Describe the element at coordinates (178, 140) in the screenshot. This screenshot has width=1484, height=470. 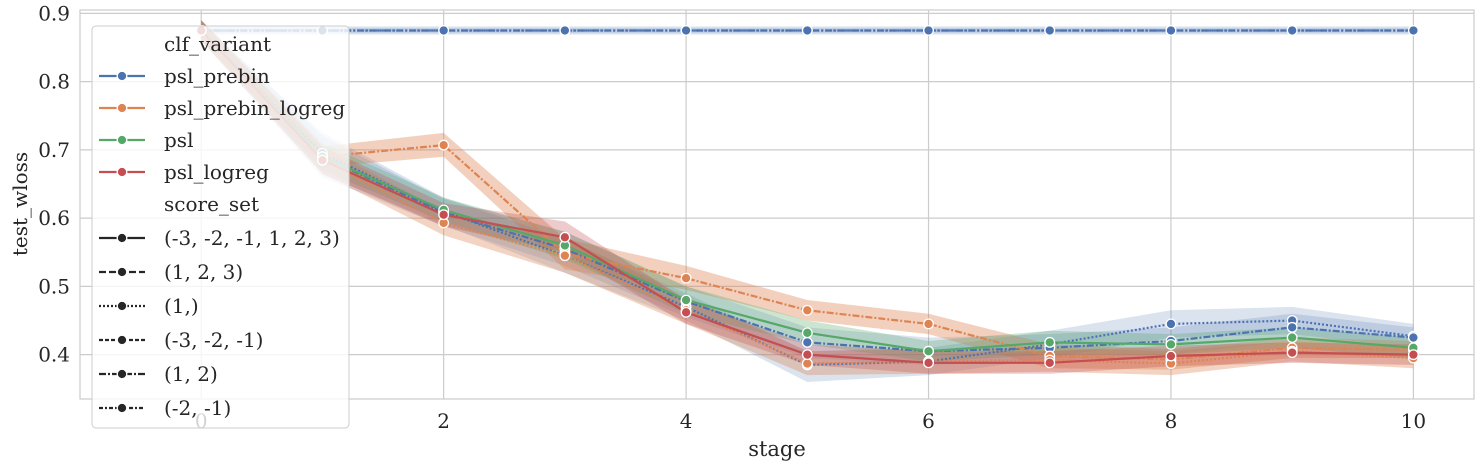
I see `legend-label-psl: psl` at that location.